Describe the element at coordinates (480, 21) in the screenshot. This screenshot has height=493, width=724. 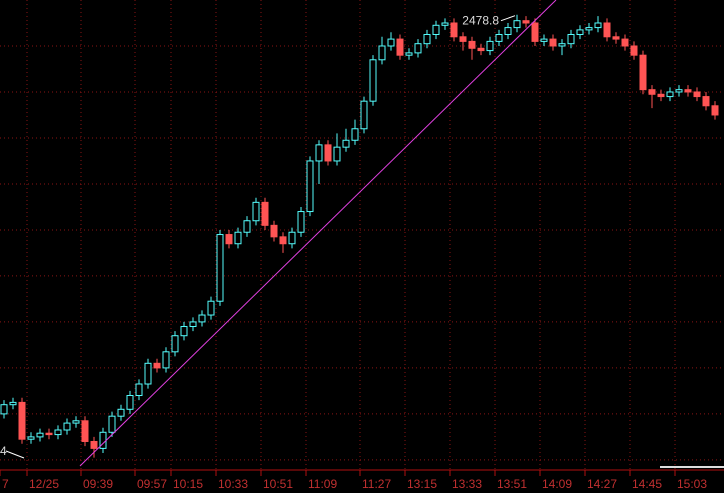
I see `max-label: 2478.8` at that location.